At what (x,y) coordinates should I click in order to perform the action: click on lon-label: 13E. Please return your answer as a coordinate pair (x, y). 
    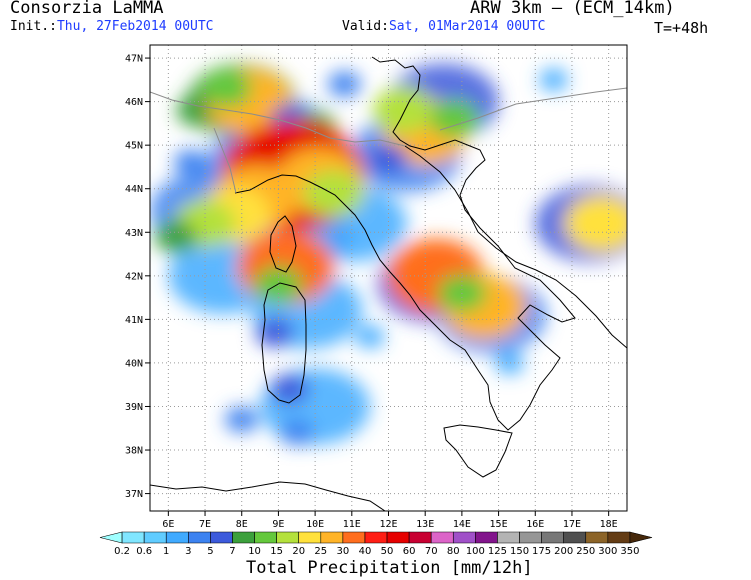
    Looking at the image, I should click on (425, 524).